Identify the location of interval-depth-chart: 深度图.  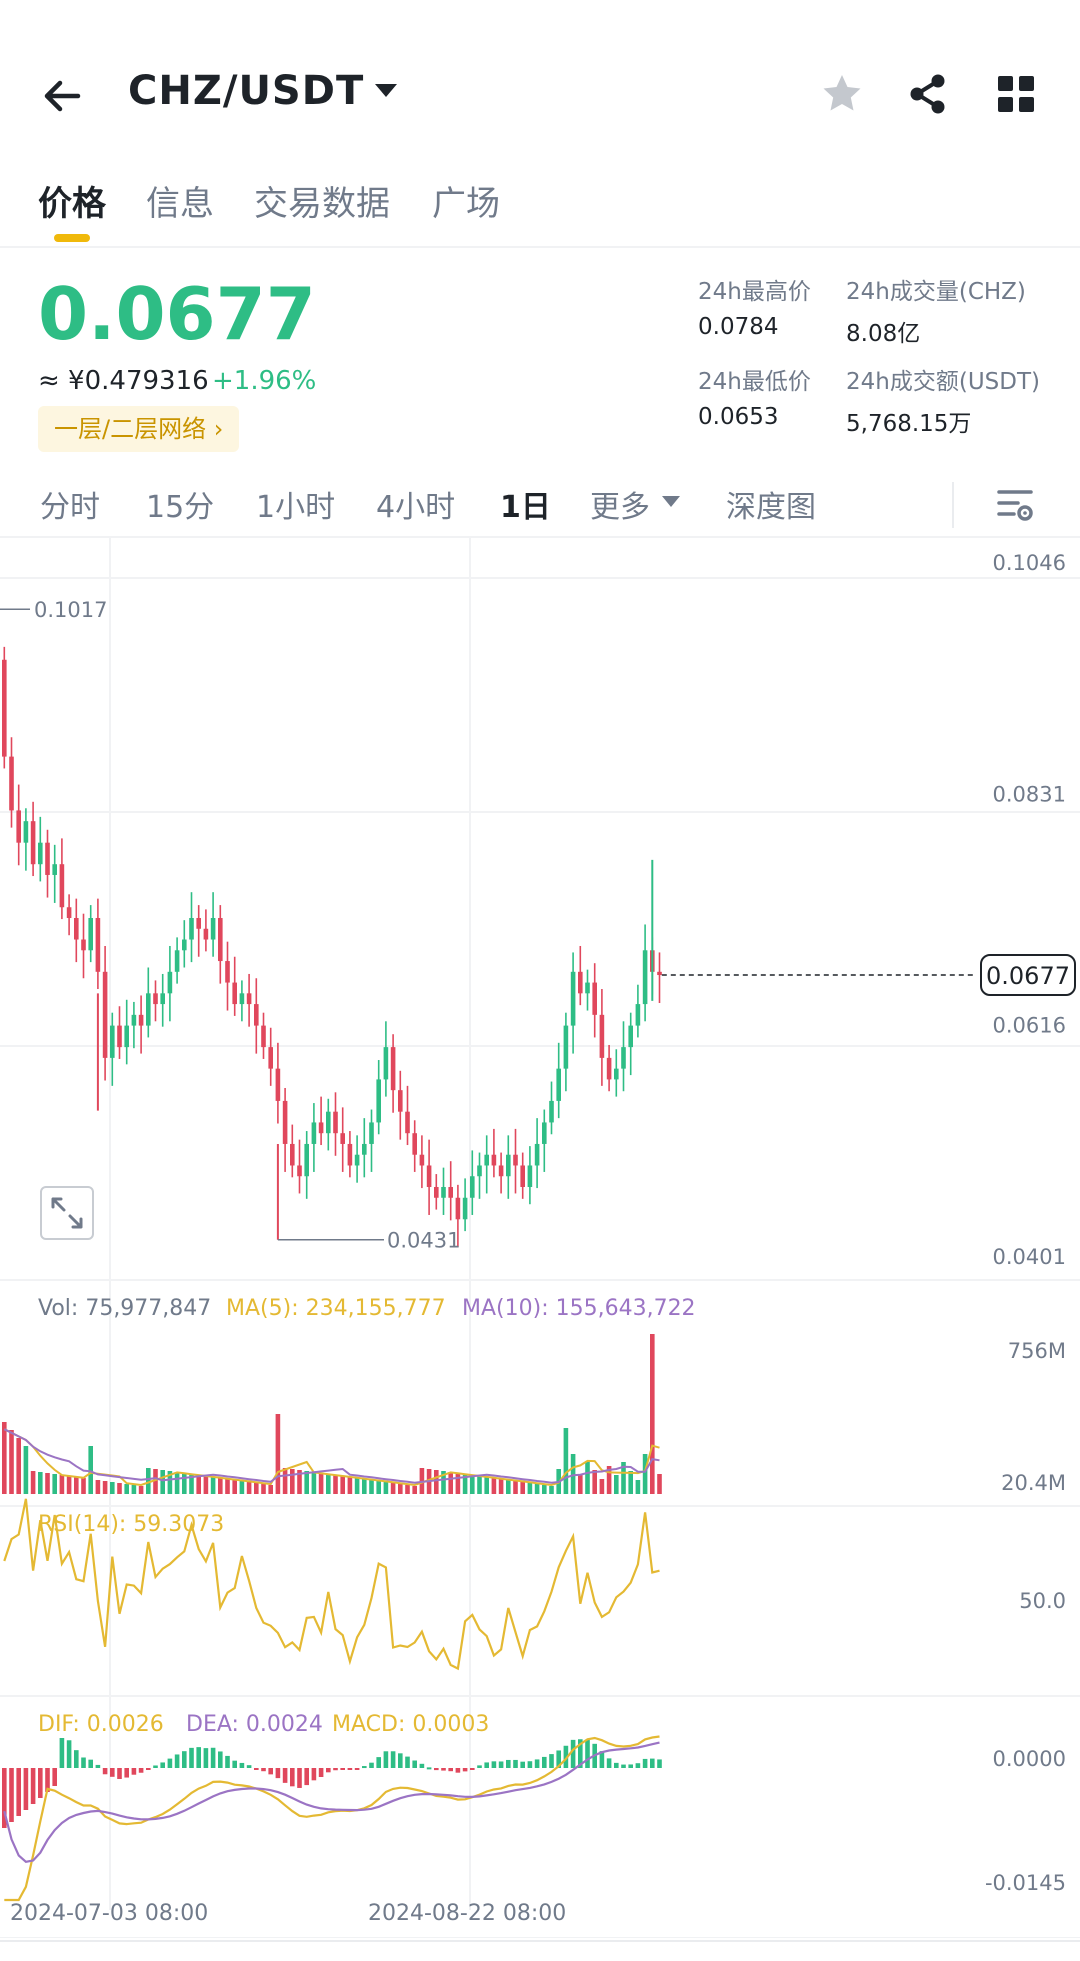
(771, 507).